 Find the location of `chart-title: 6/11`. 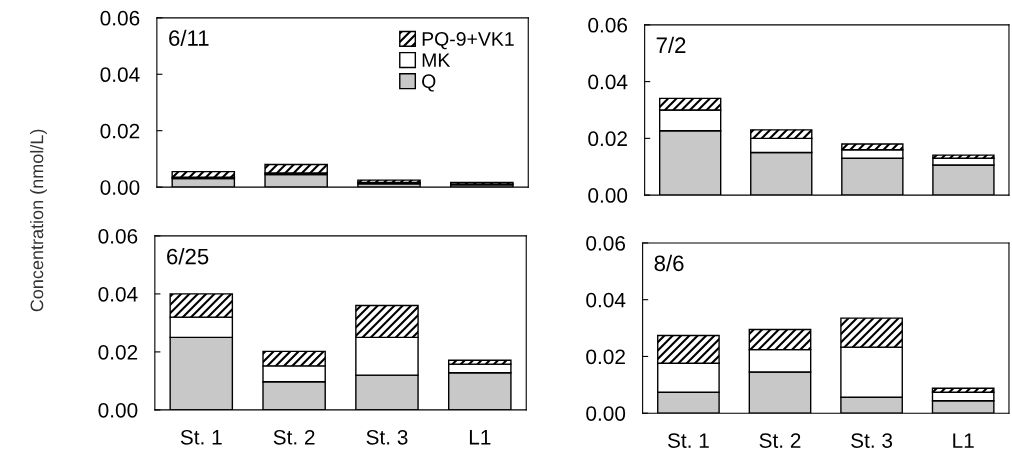

chart-title: 6/11 is located at coordinates (189, 37).